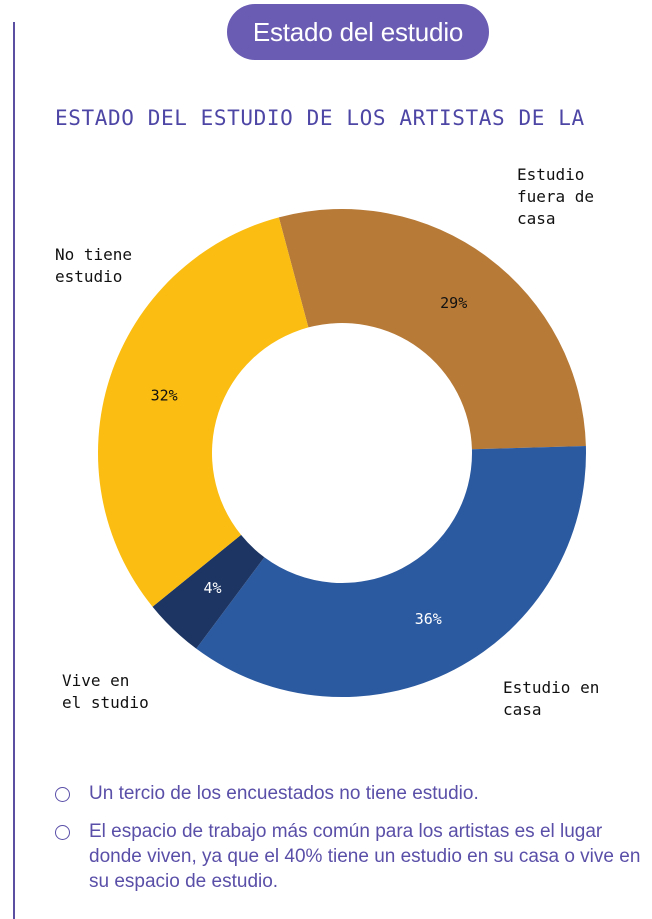  Describe the element at coordinates (164, 395) in the screenshot. I see `slice-value-label-3: 32%` at that location.